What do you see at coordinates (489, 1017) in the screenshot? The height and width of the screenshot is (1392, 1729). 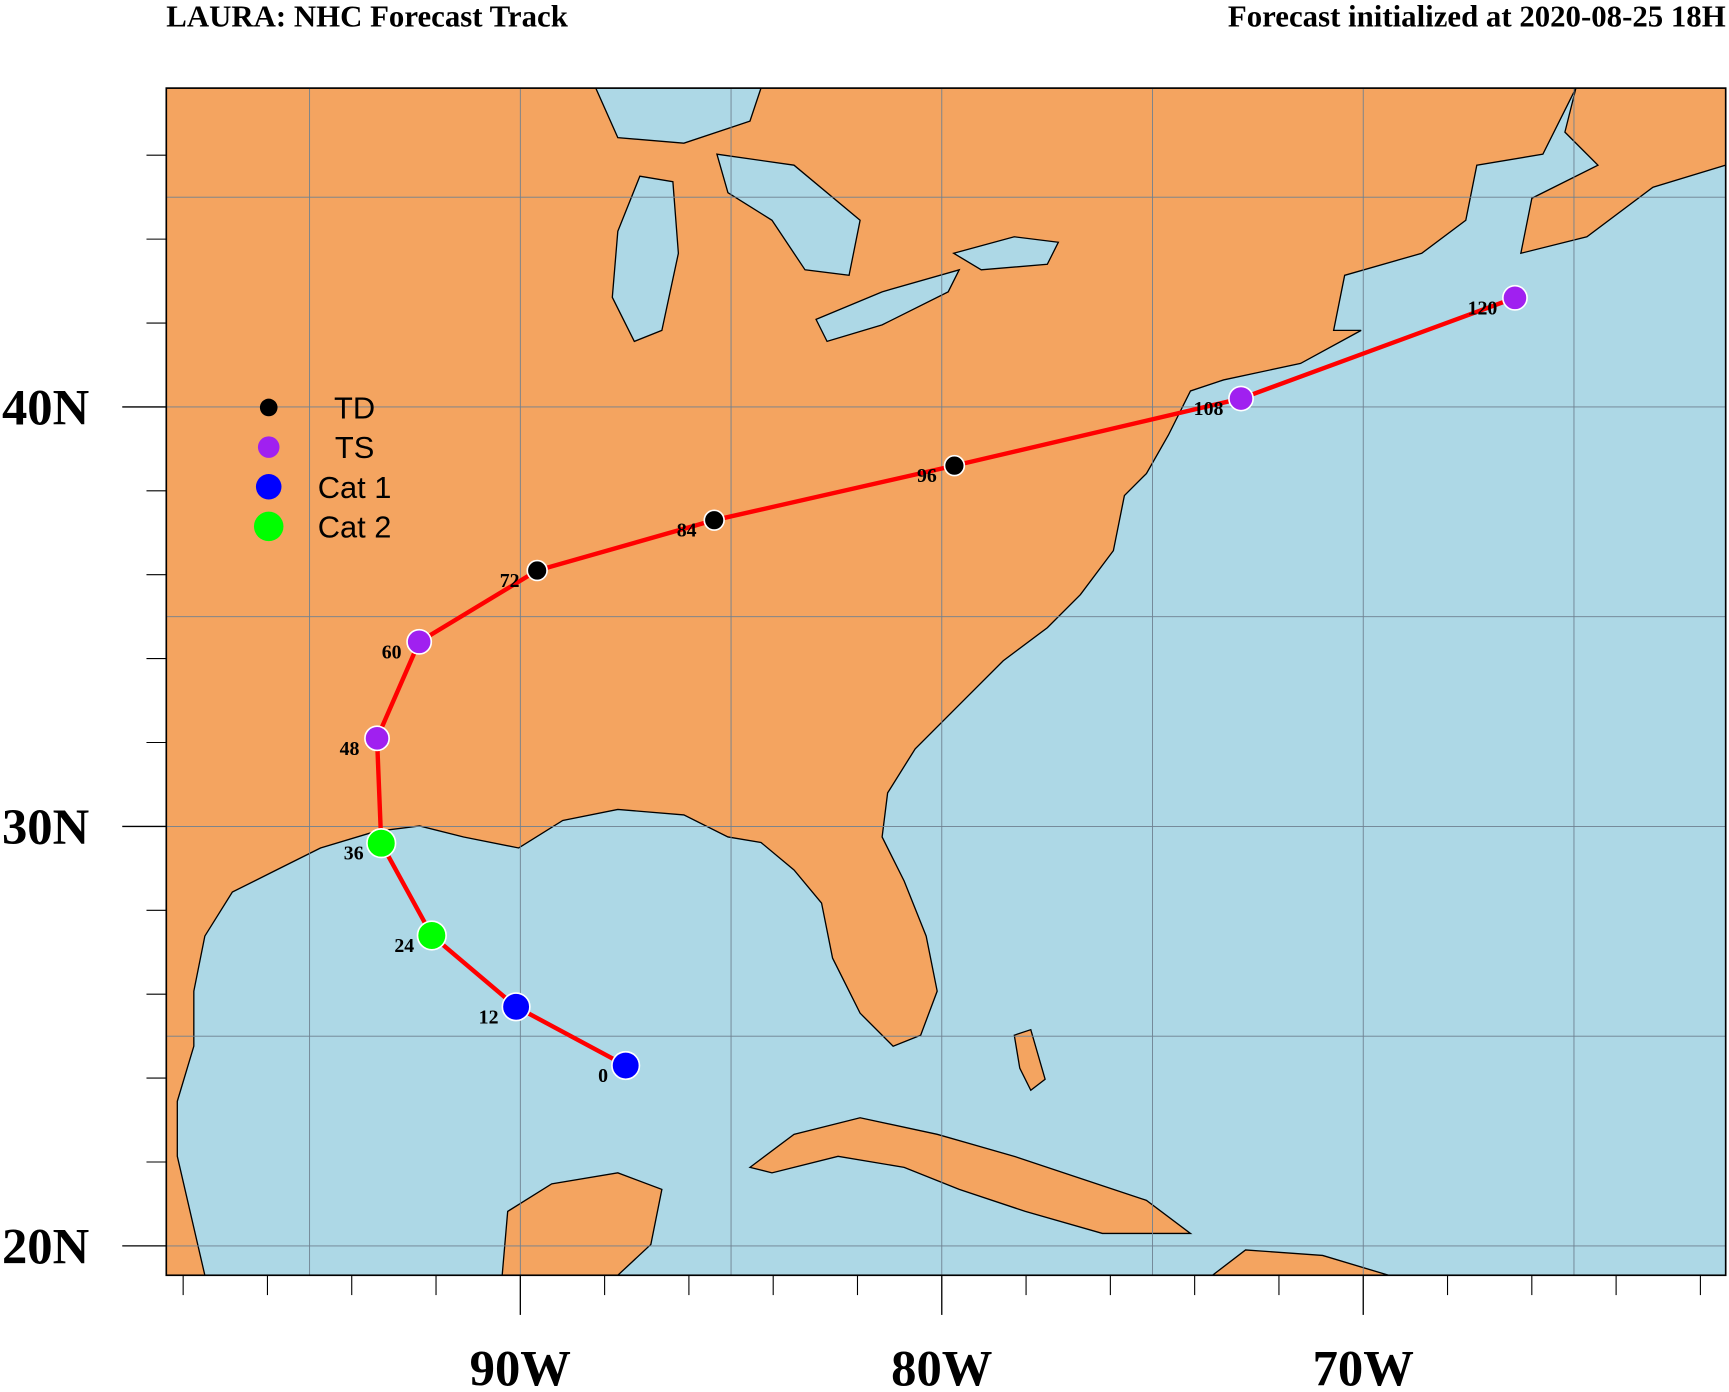 I see `hour-label: 12` at bounding box center [489, 1017].